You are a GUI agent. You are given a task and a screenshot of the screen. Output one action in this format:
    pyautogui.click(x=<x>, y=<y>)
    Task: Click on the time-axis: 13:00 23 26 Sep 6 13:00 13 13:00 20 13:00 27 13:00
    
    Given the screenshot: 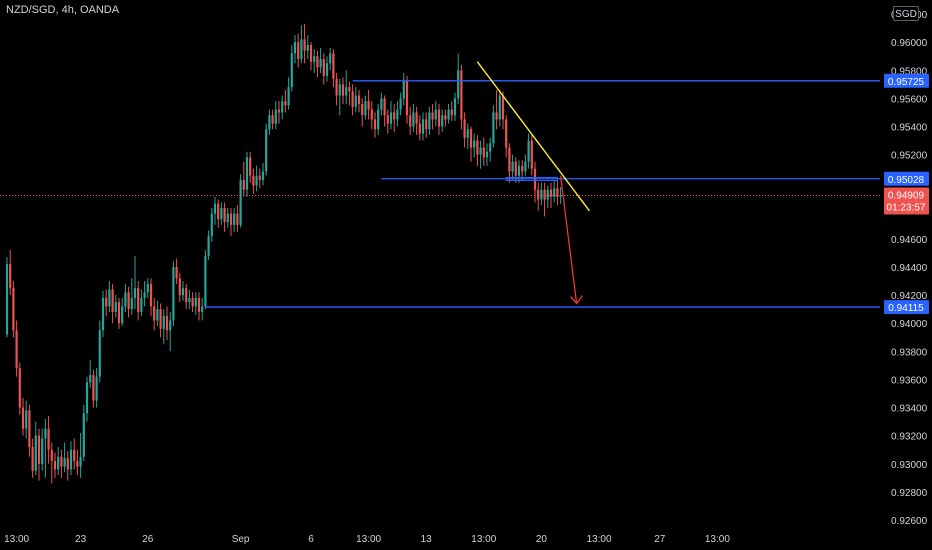 What is the action you would take?
    pyautogui.click(x=367, y=539)
    